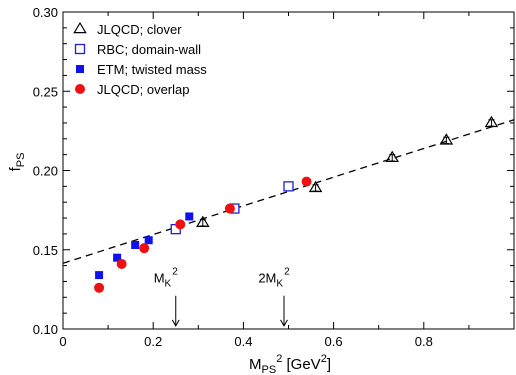  I want to click on y-tick-label: 0.20, so click(45, 171).